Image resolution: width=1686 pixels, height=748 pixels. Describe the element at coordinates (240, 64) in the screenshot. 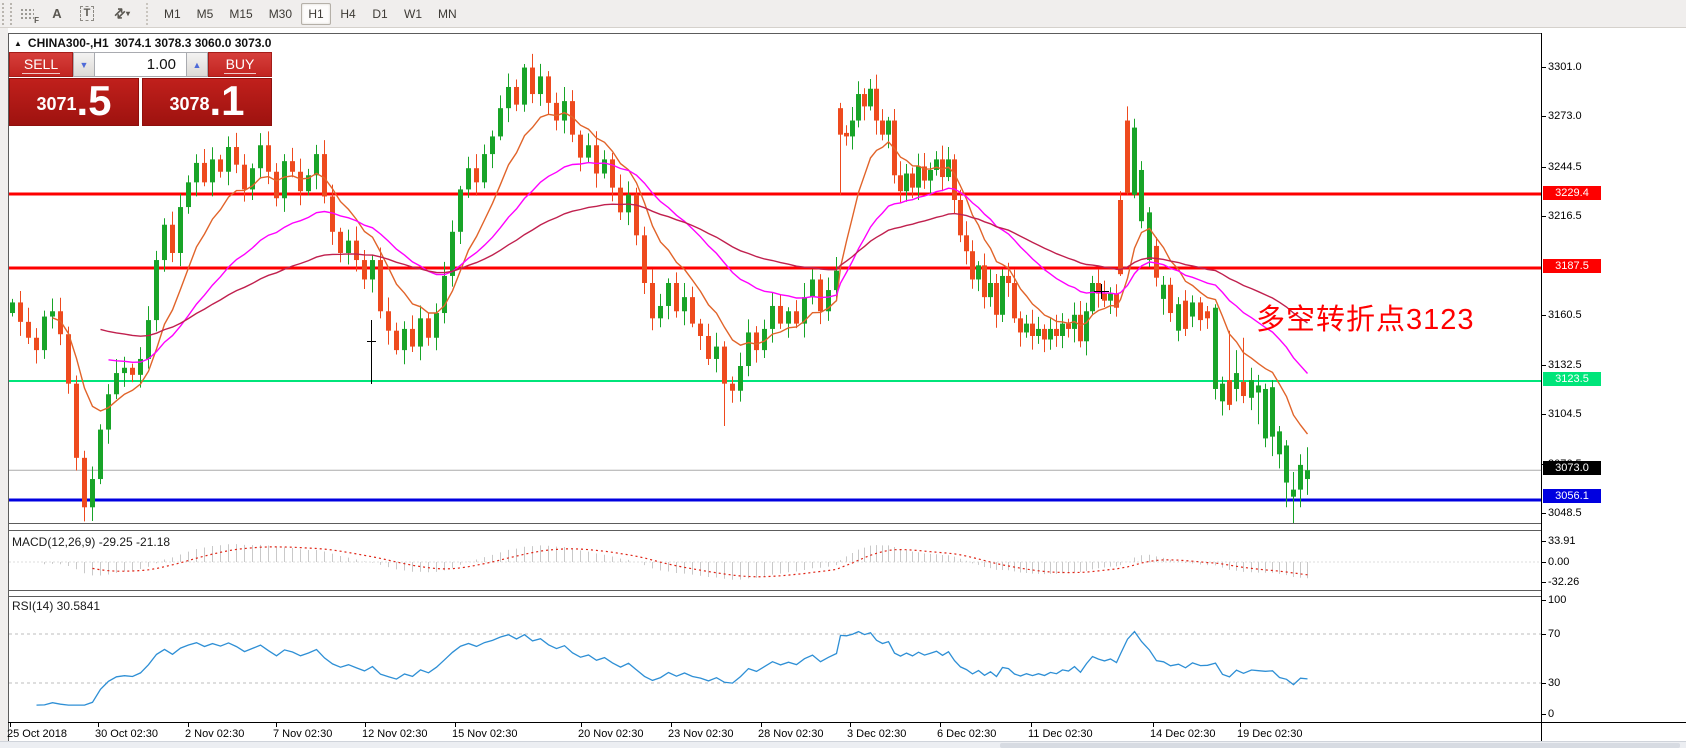

I see `buy-button: BUY` at that location.